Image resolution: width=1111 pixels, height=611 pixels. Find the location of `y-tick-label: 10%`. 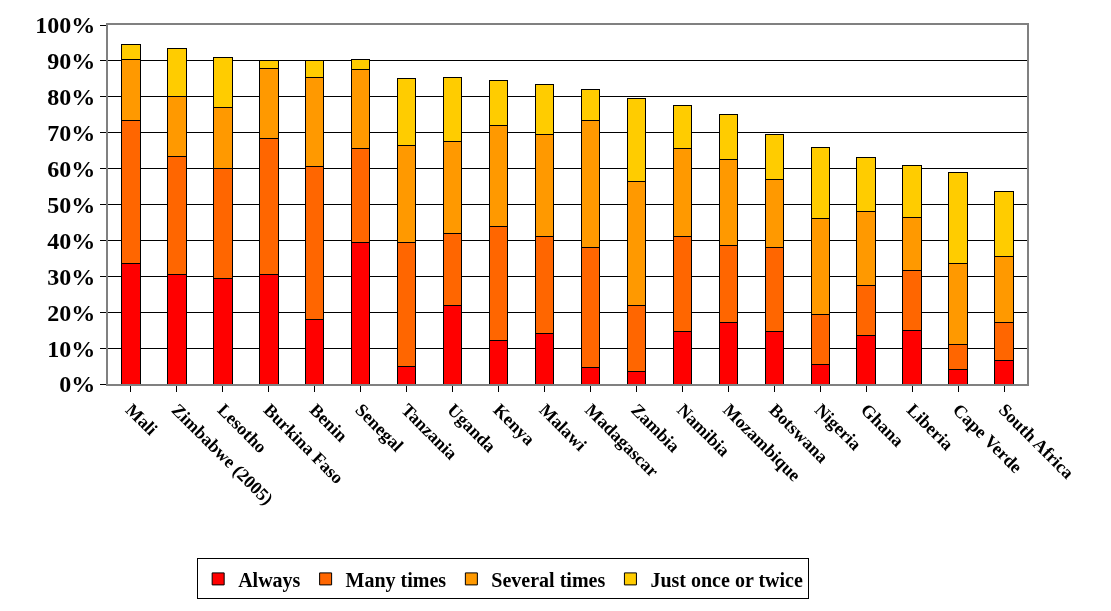

y-tick-label: 10% is located at coordinates (71, 348).